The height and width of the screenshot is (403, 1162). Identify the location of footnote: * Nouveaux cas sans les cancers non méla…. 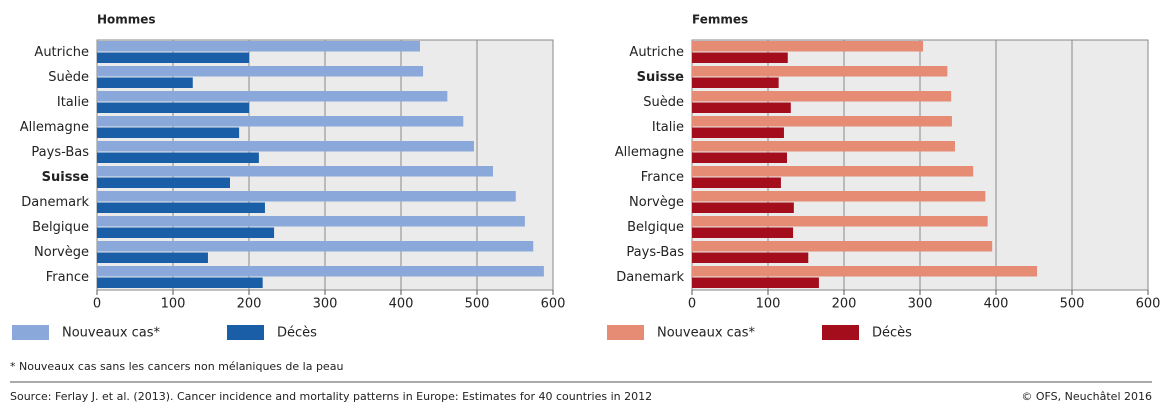
(176, 366).